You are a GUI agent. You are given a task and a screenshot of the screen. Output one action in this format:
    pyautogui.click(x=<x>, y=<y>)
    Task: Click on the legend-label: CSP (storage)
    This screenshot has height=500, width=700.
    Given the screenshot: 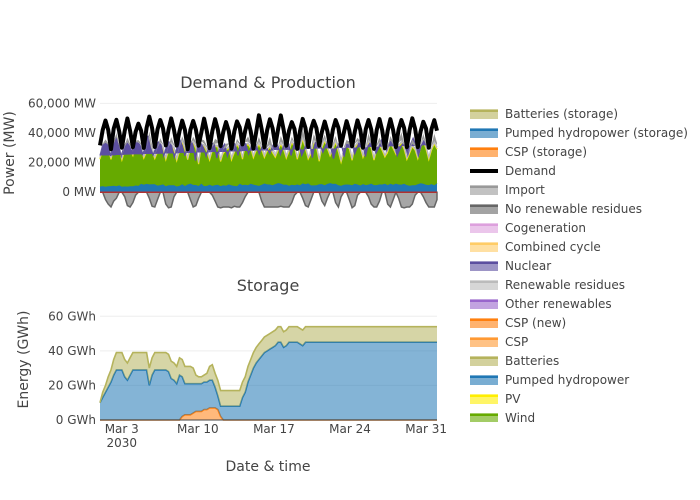 What is the action you would take?
    pyautogui.click(x=546, y=152)
    